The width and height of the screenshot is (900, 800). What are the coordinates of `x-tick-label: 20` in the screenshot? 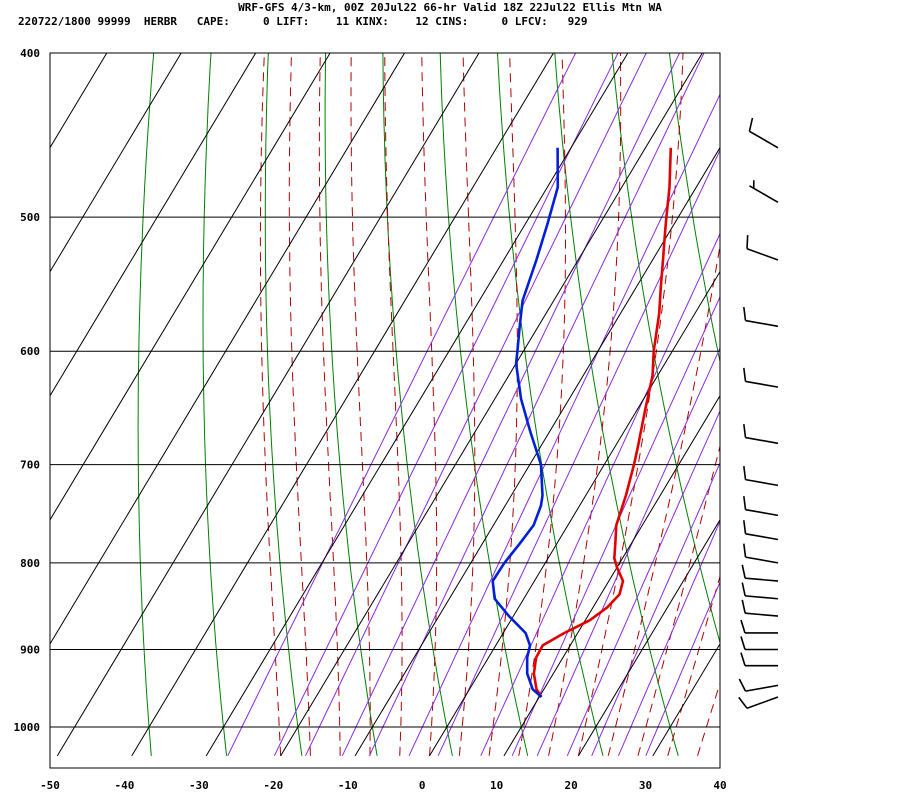 It's located at (570, 785).